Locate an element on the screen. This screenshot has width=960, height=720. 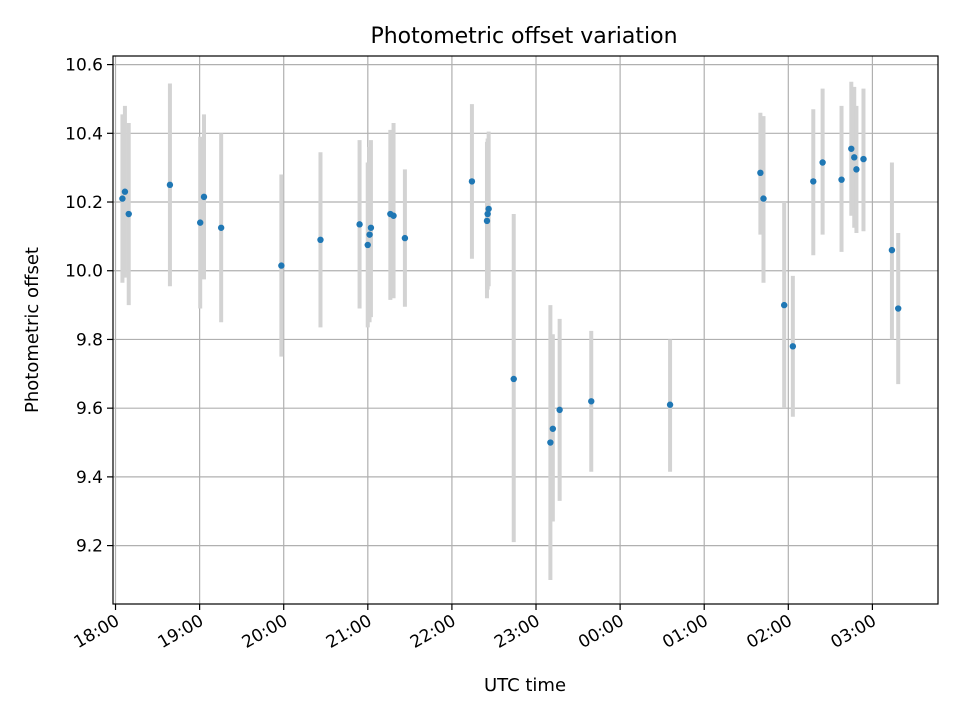
x-tick-label: 01:00 is located at coordinates (685, 632).